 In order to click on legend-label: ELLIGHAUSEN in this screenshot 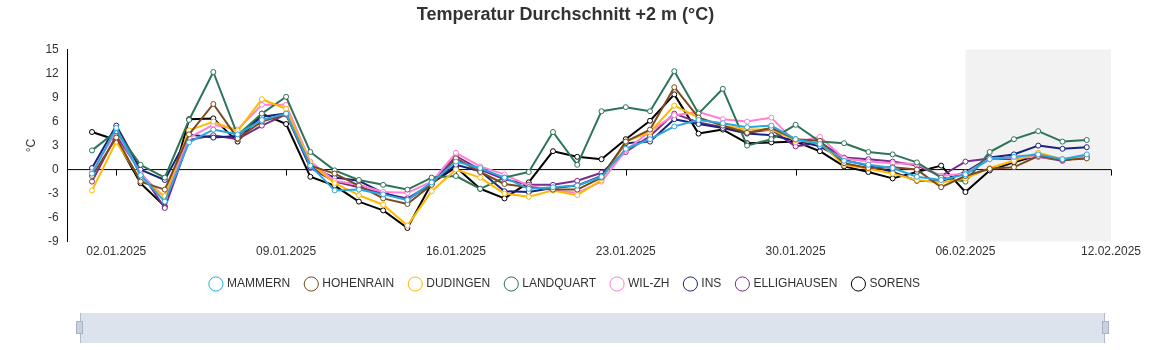, I will do `click(795, 283)`.